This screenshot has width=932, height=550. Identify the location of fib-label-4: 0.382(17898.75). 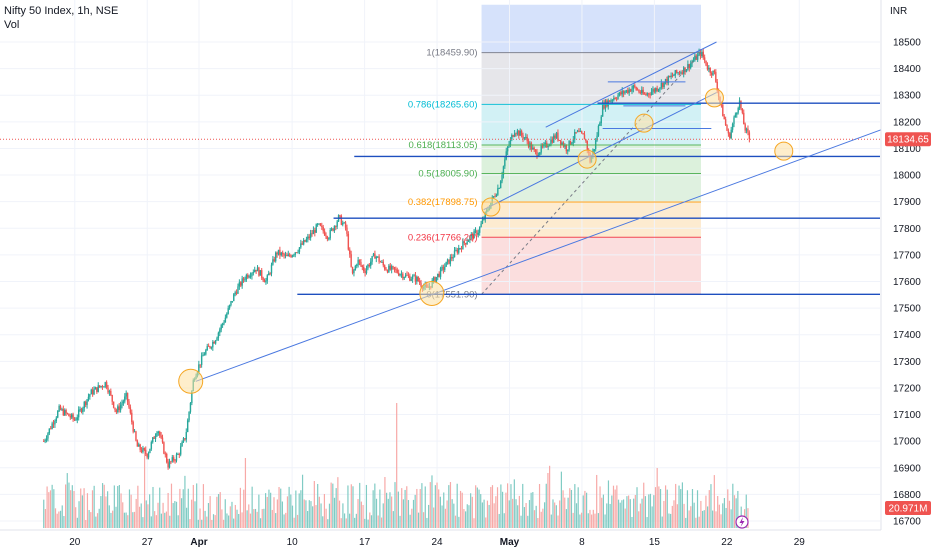
(443, 202).